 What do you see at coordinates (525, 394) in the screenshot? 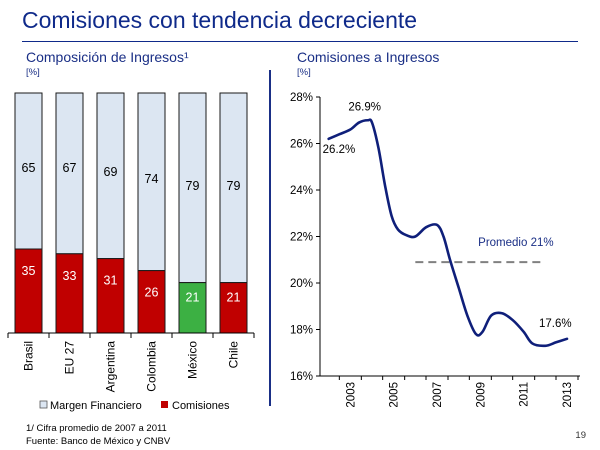
I see `x-tick-label: 2011` at bounding box center [525, 394].